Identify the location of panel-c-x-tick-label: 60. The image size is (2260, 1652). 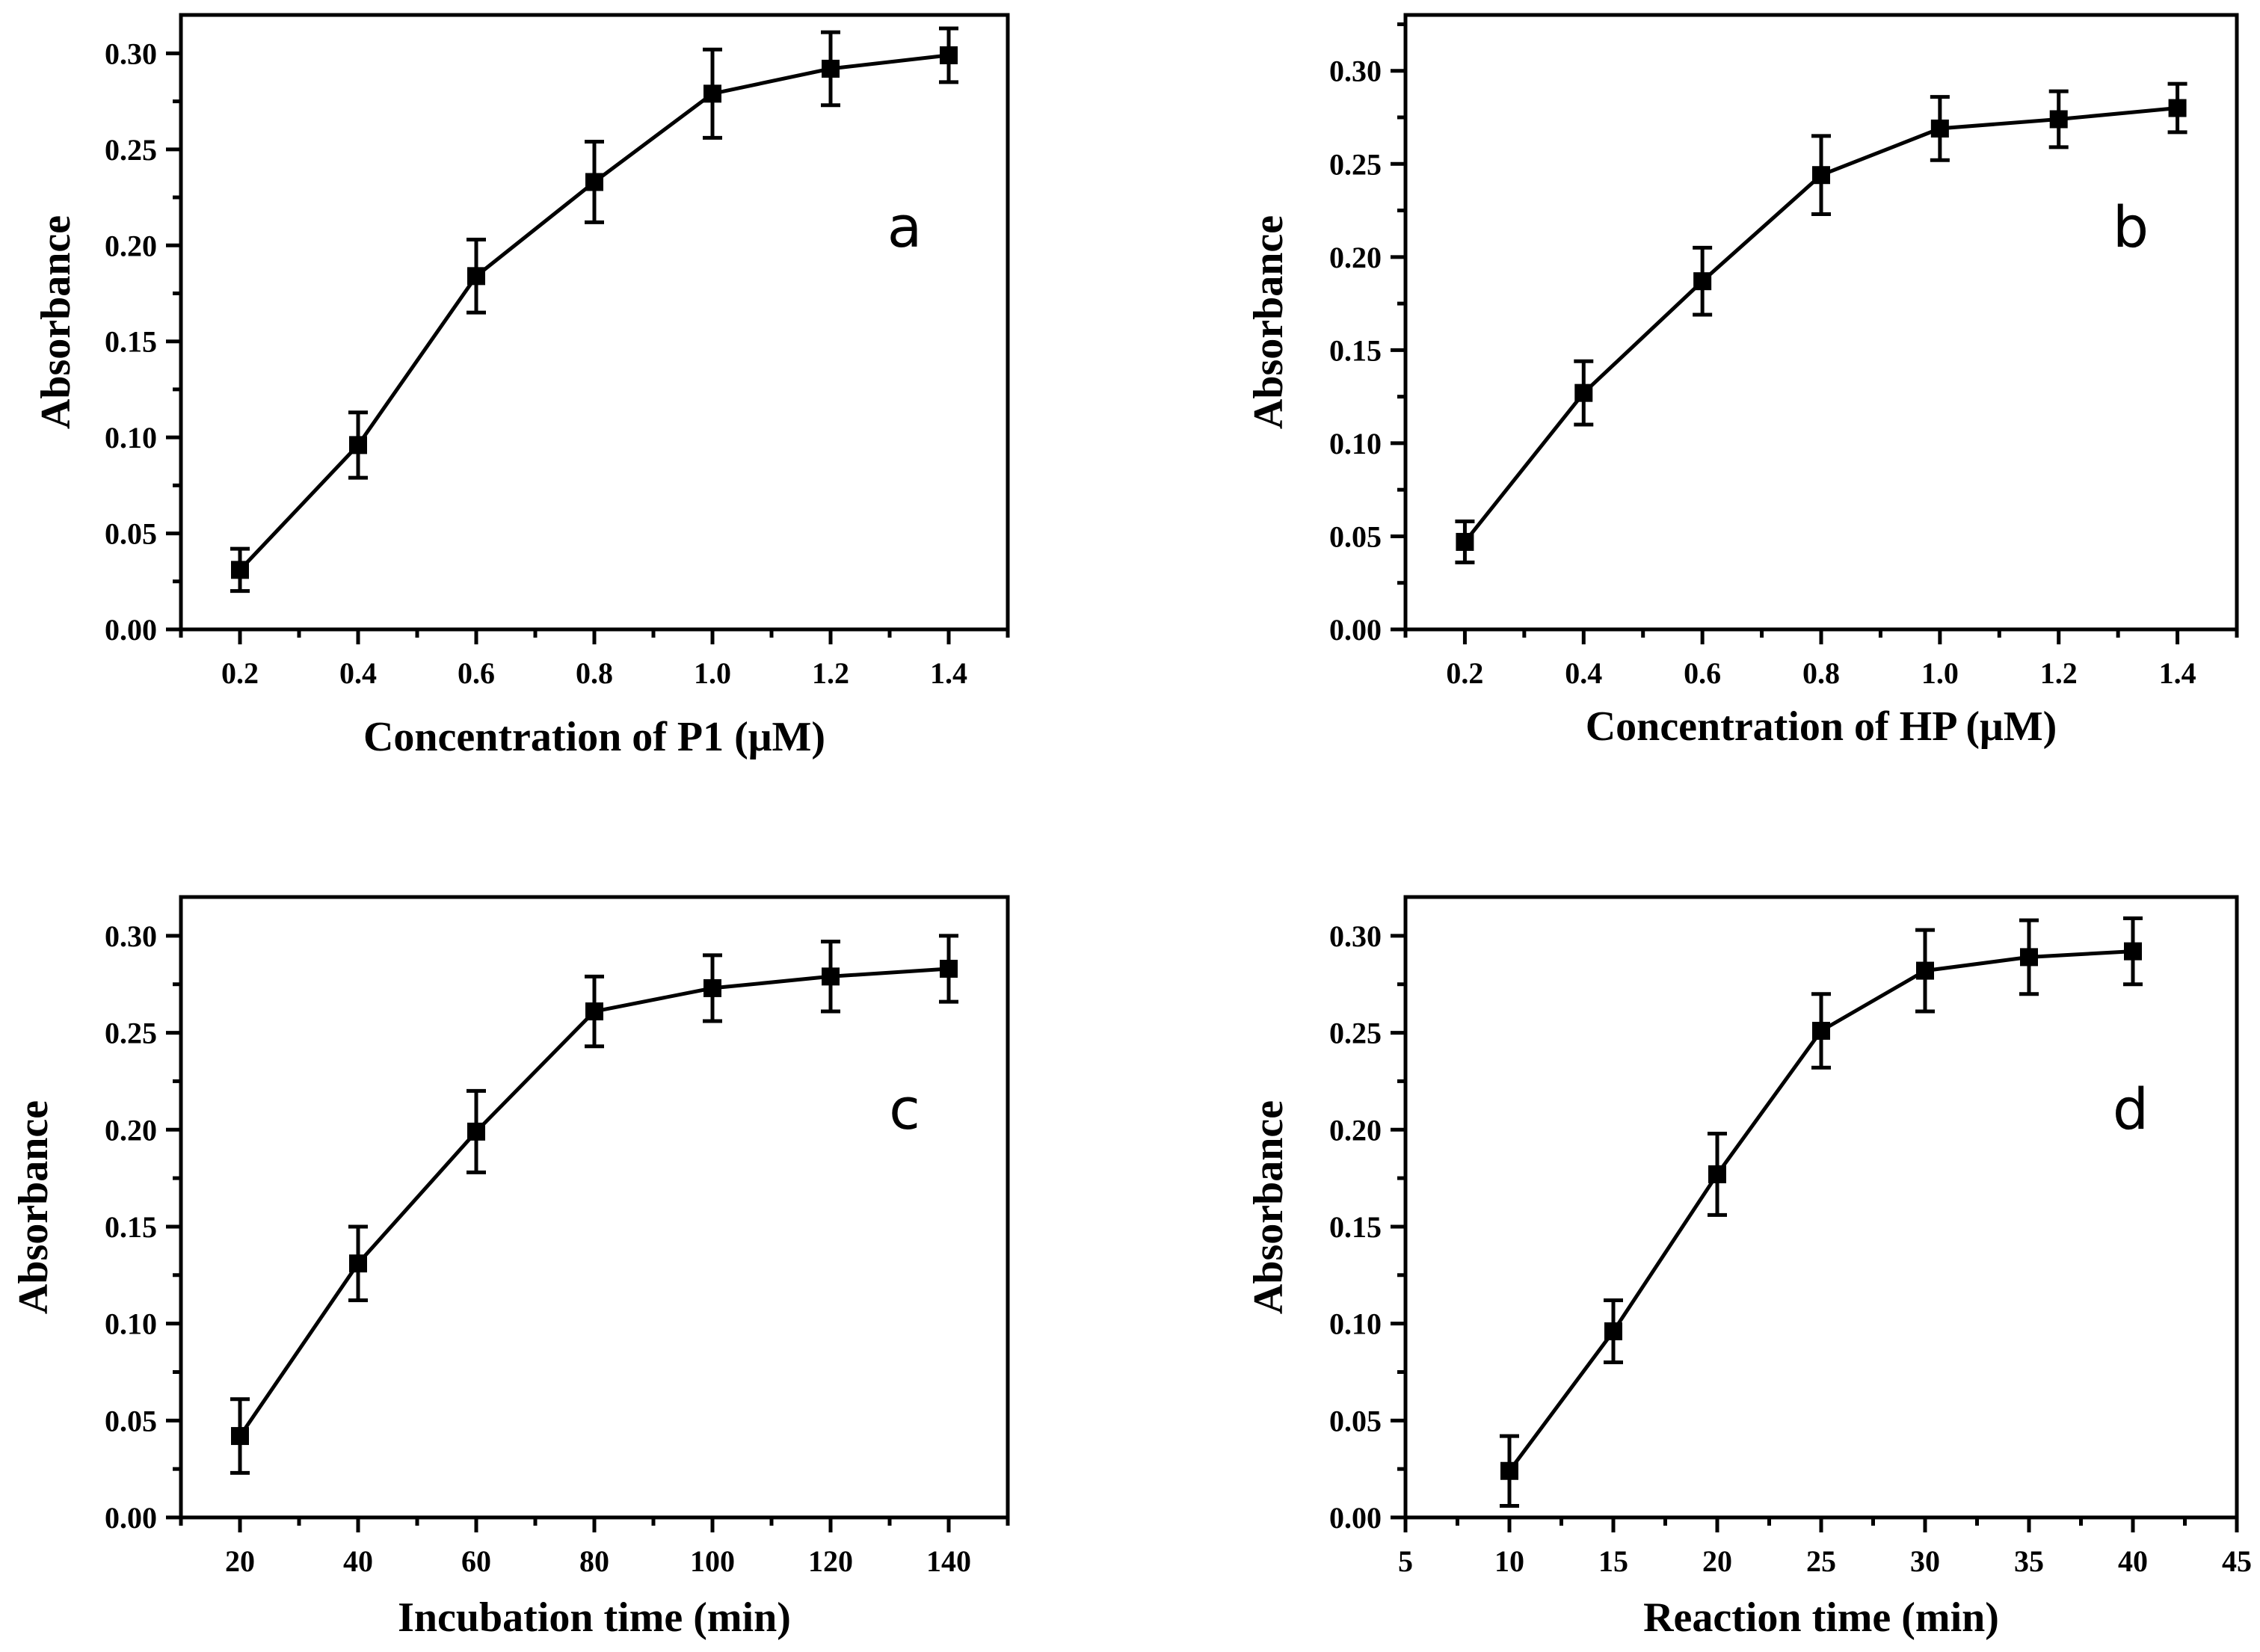
(476, 1561).